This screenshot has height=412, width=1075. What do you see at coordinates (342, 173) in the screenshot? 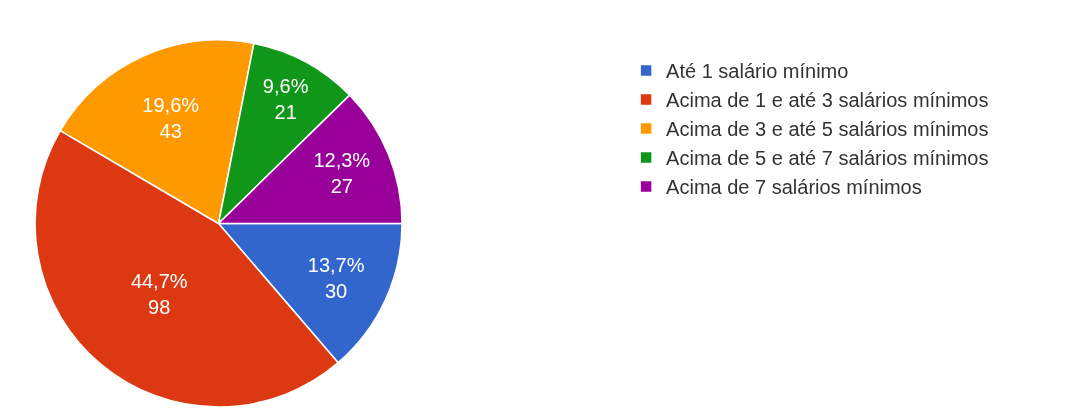
I see `data-label: 12,3% 27` at bounding box center [342, 173].